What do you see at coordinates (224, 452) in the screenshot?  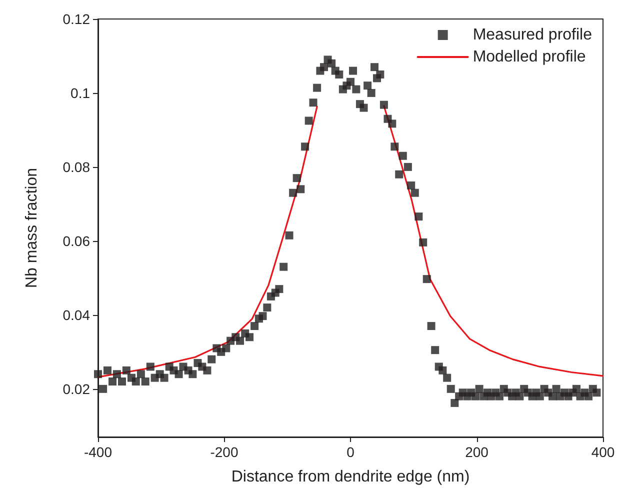 I see `x-tick-label: -200` at bounding box center [224, 452].